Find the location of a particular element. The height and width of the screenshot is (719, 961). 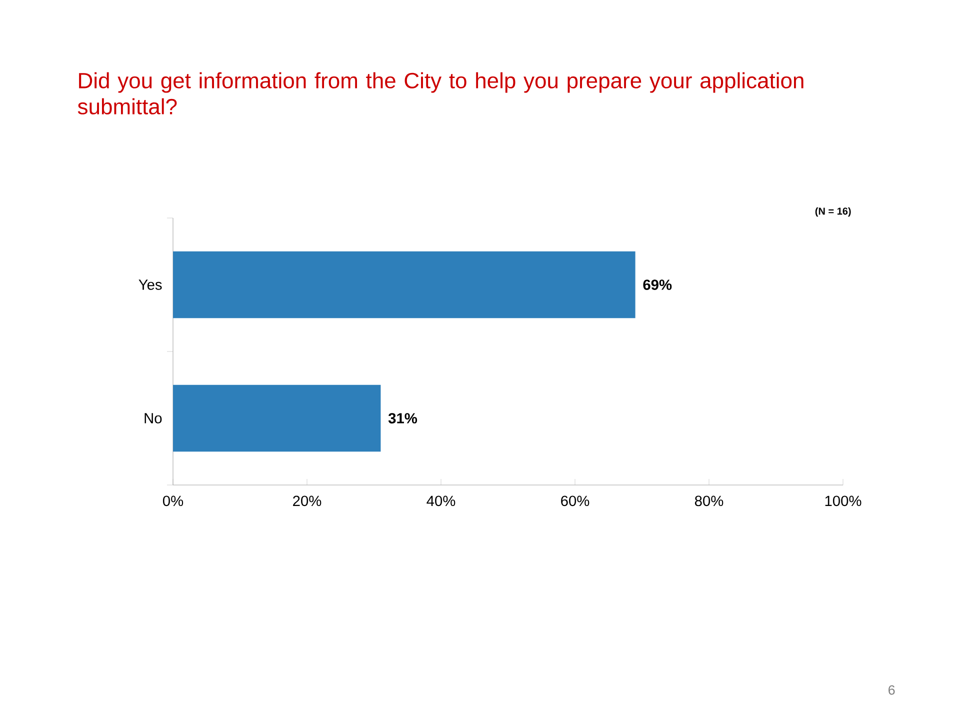

y-tick-label: Yes is located at coordinates (150, 285).